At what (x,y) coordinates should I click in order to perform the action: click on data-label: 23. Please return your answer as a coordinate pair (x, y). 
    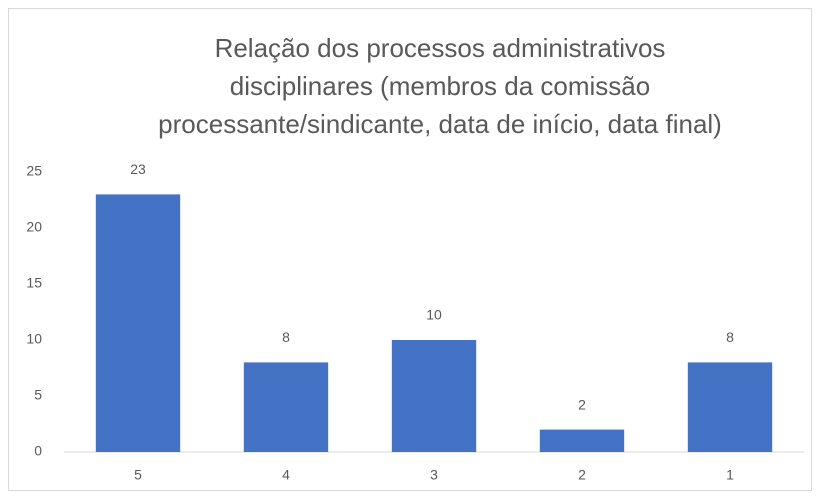
    Looking at the image, I should click on (138, 169).